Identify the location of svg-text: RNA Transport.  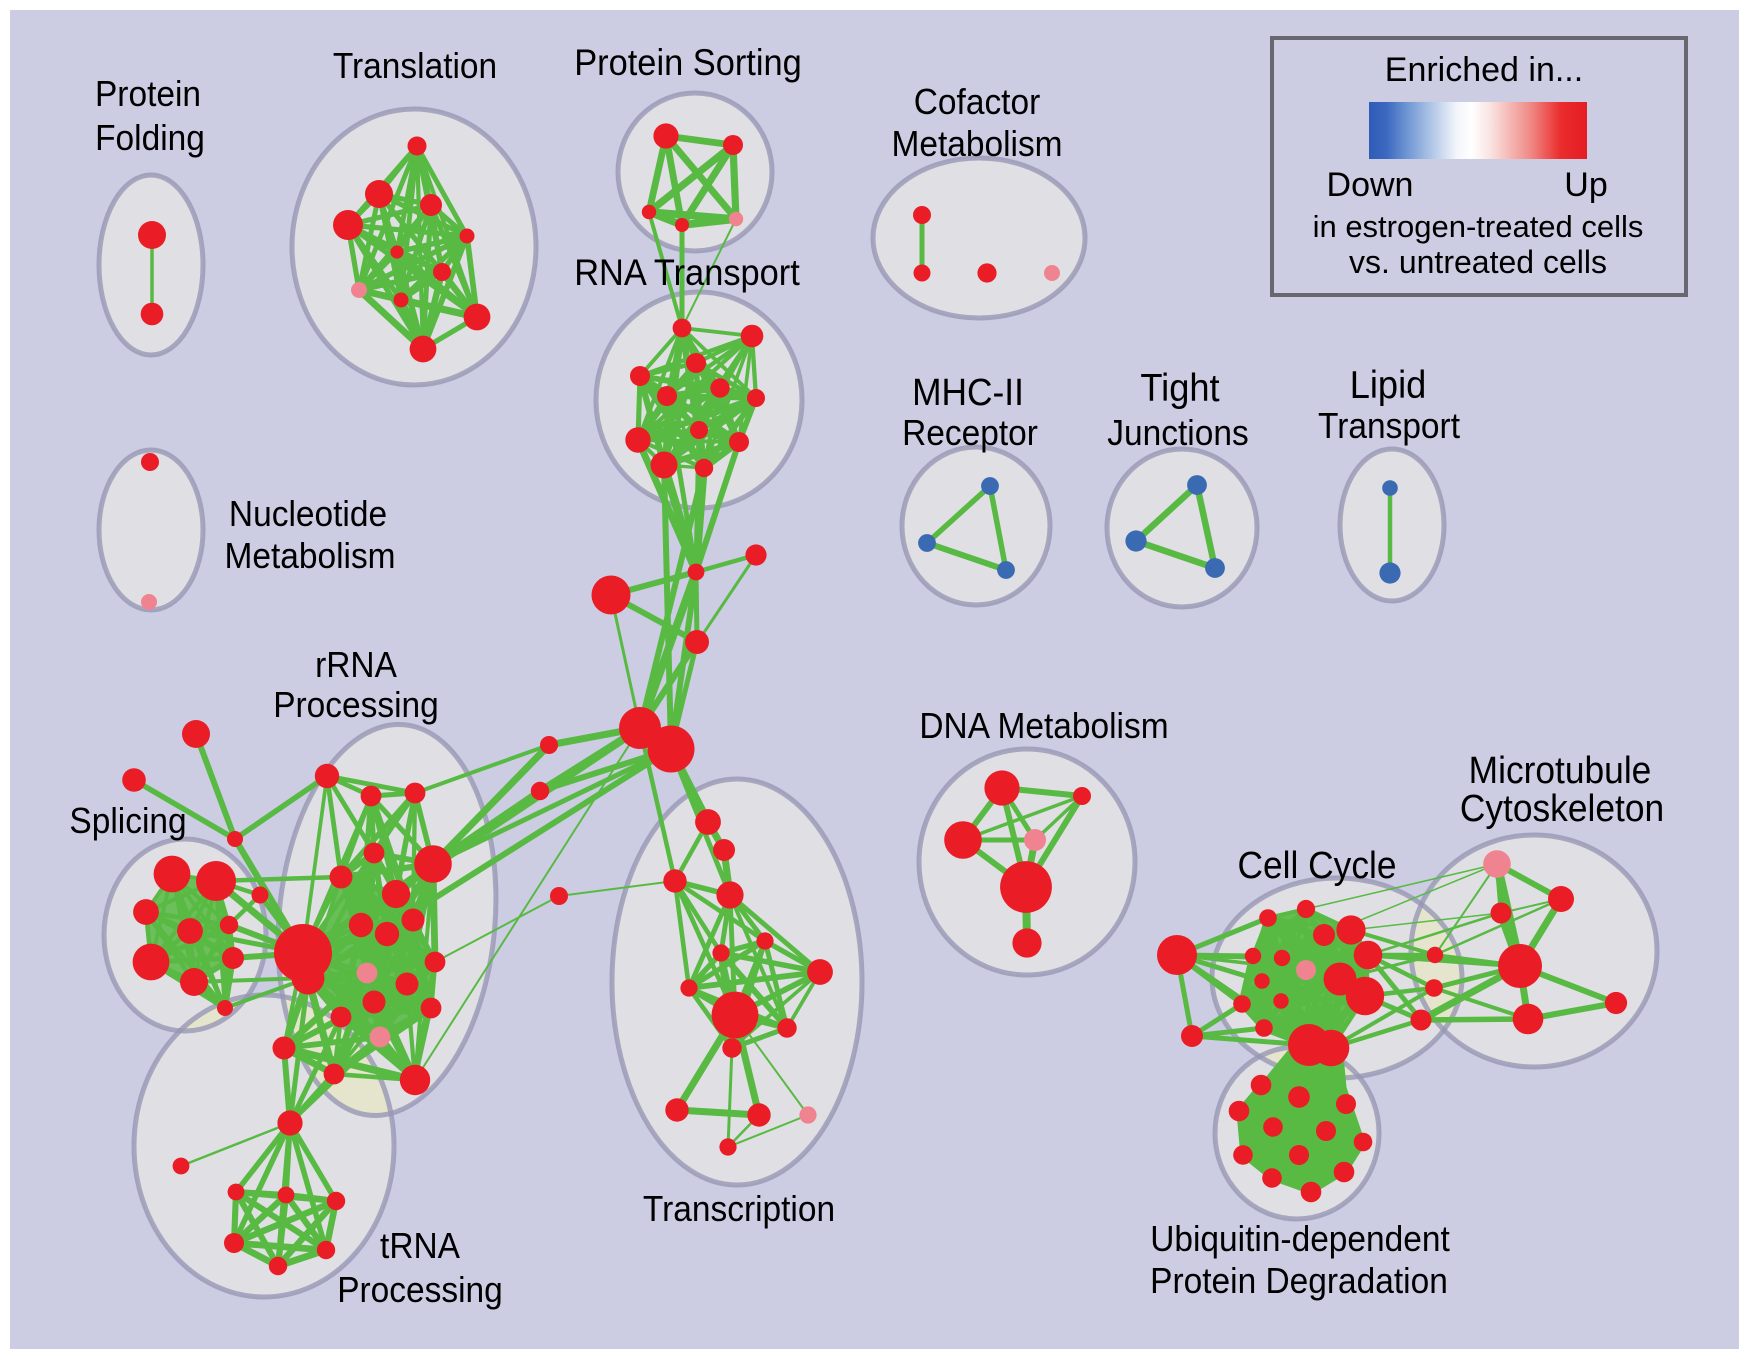
(687, 272).